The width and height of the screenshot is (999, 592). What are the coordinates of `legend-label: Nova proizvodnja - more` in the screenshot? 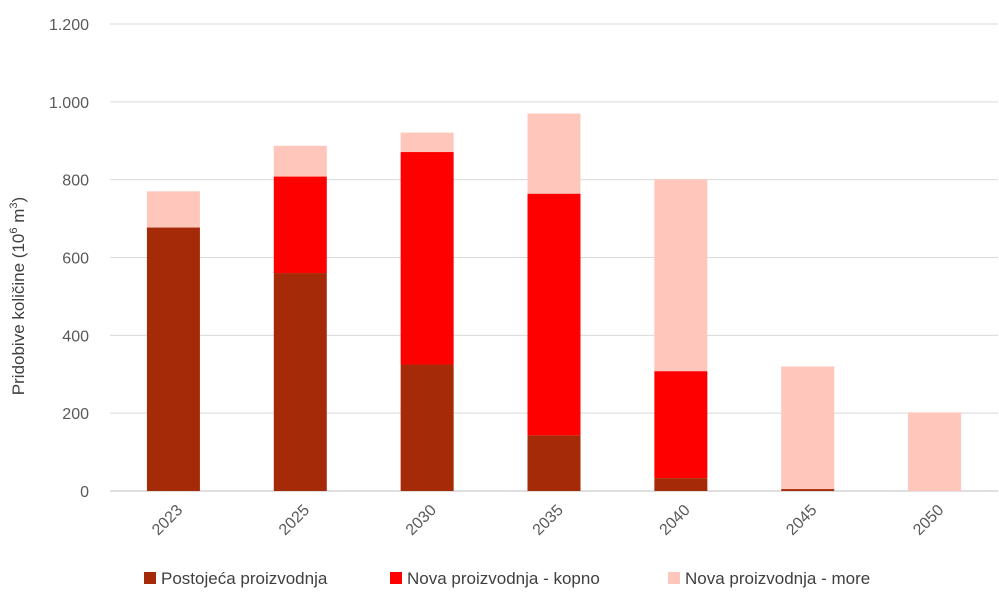 It's located at (777, 578).